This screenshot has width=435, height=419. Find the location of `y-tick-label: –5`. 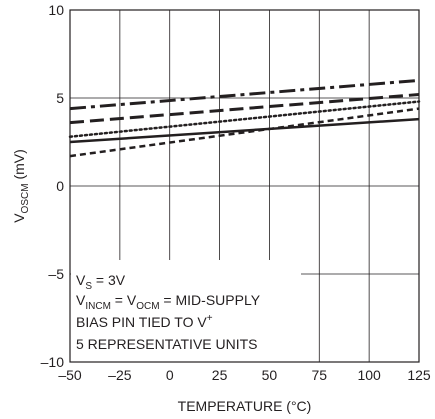

y-tick-label: –5 is located at coordinates (56, 274).